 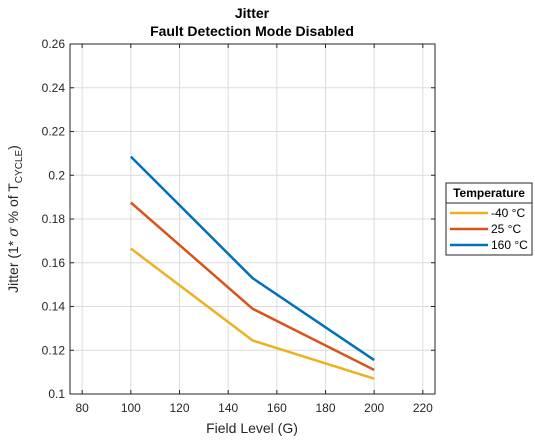 I want to click on y-tick-label: 0.26, so click(x=54, y=44).